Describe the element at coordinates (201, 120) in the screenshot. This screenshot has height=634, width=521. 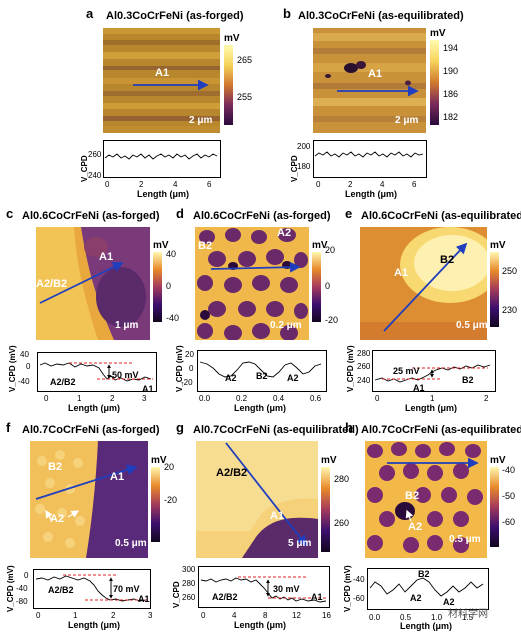
I see `scale-bar-a: 2 μm` at that location.